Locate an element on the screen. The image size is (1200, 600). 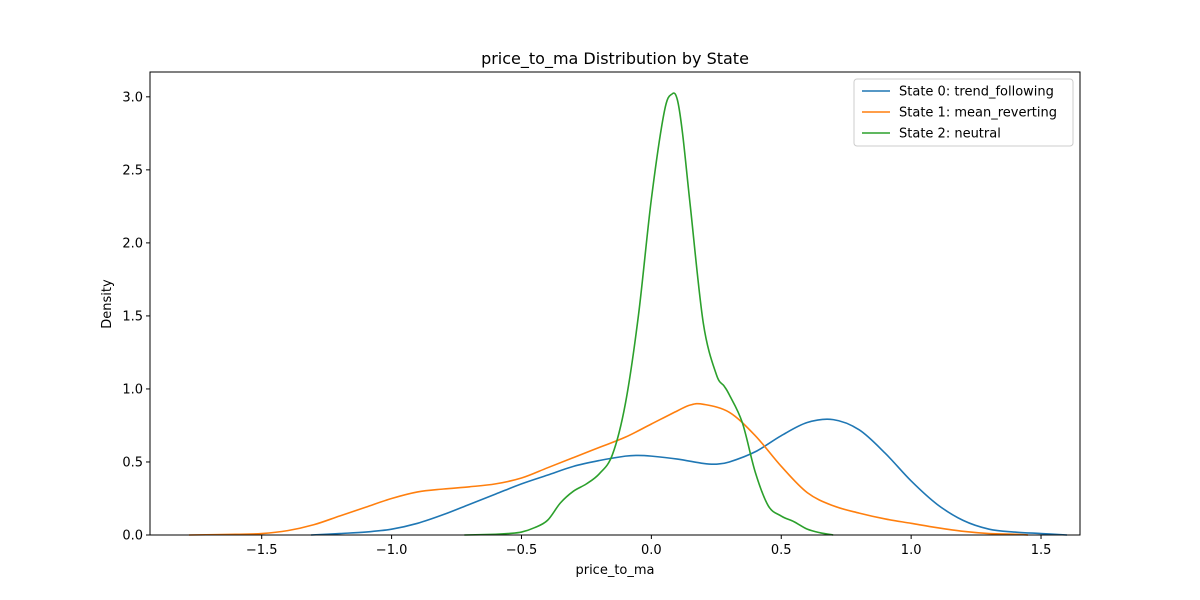
x-axis-ticks: −1.5 −1.0 −0.5 0.0 0.5 1.0 1.5 is located at coordinates (648, 546).